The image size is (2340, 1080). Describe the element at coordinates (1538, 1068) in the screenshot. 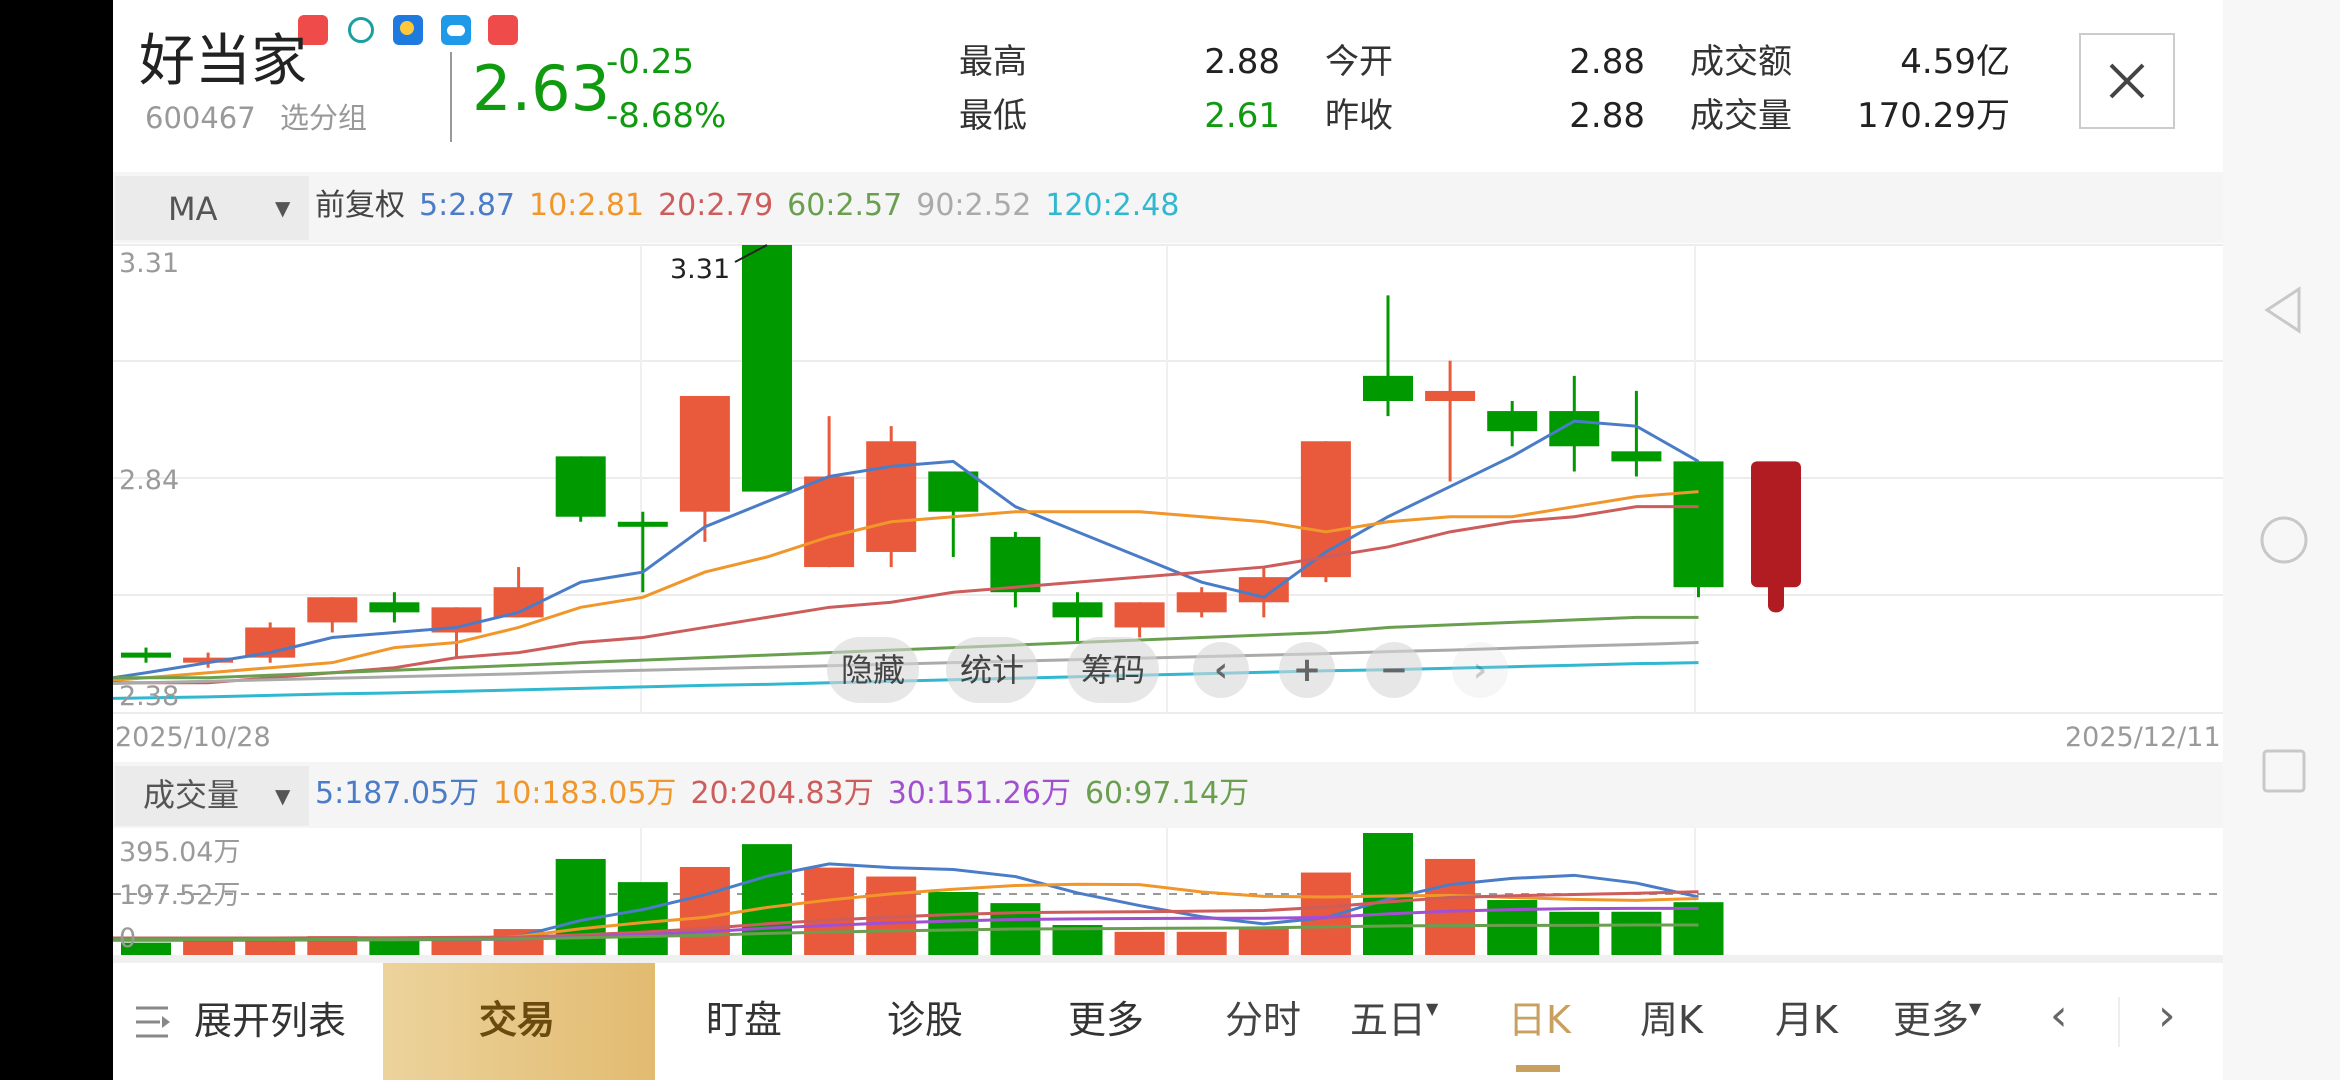

I see `active-tab-indicator` at that location.